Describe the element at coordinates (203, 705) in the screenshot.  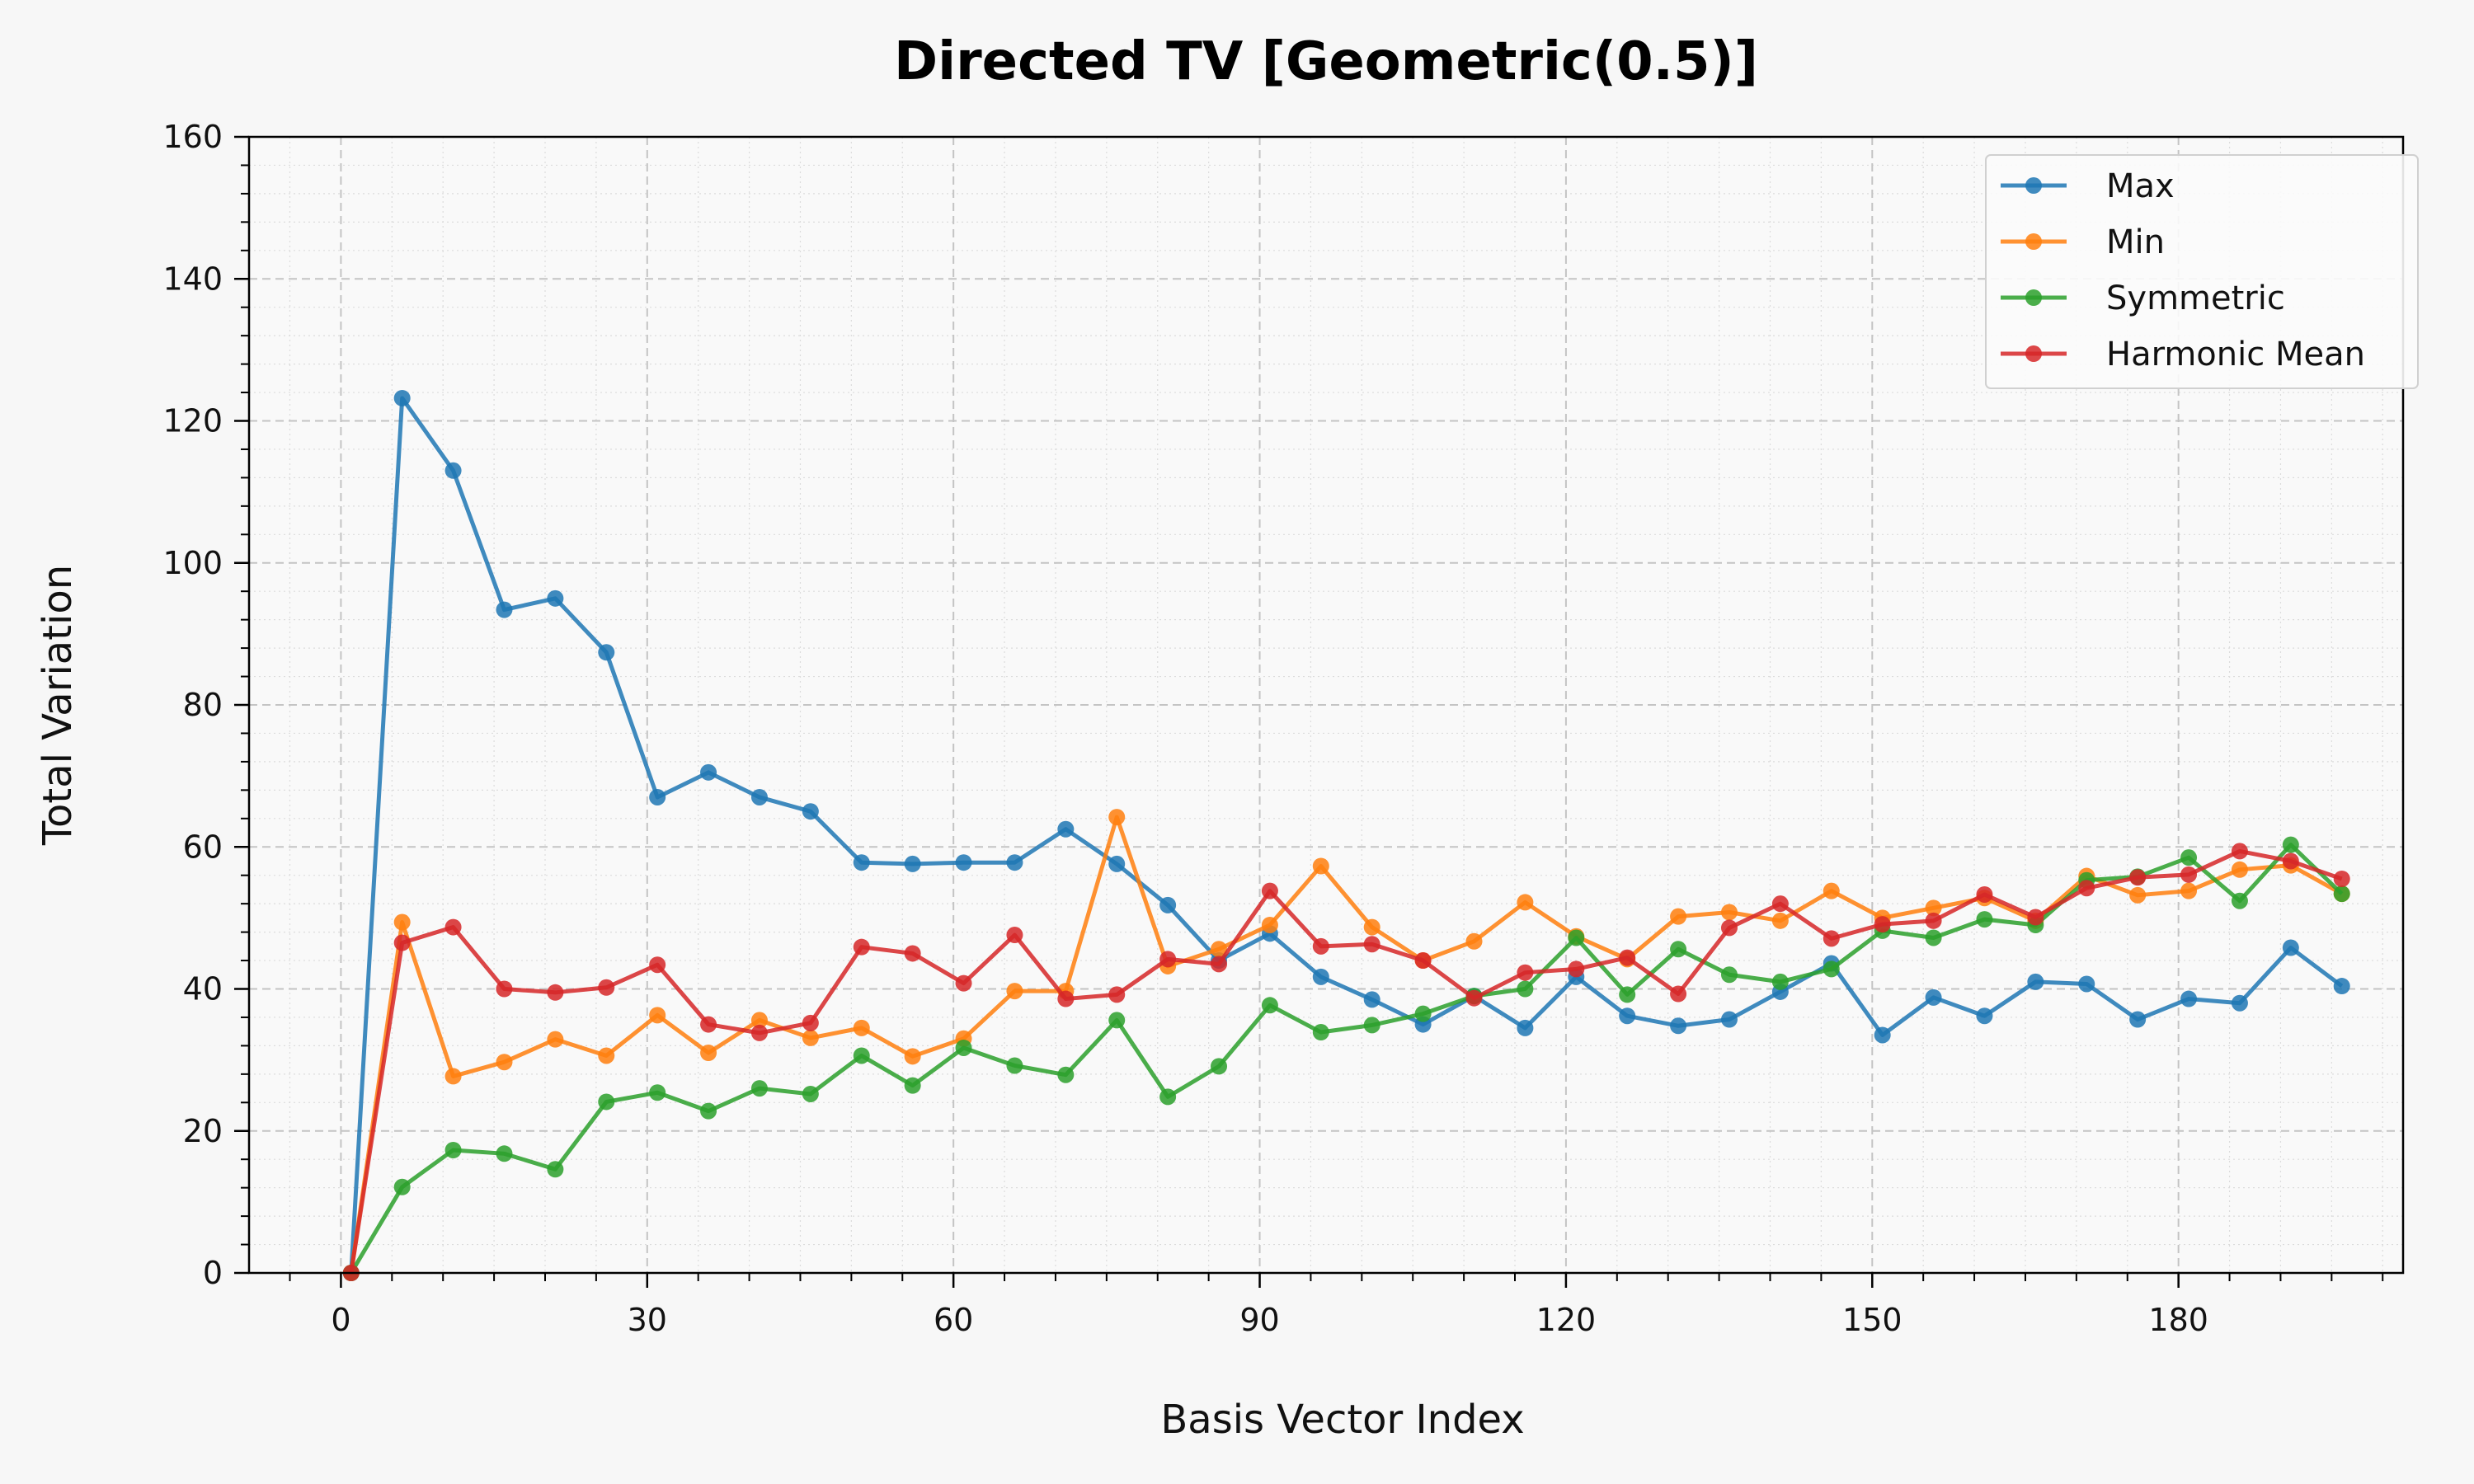
I see `y-tick-label: 80` at that location.